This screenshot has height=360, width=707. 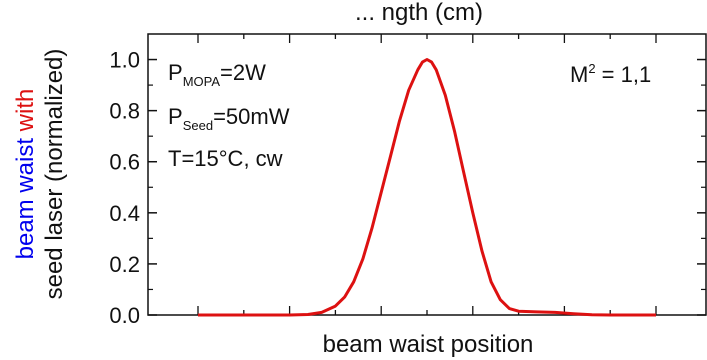 What do you see at coordinates (124, 60) in the screenshot?
I see `y-tick-label-5: 1.0` at bounding box center [124, 60].